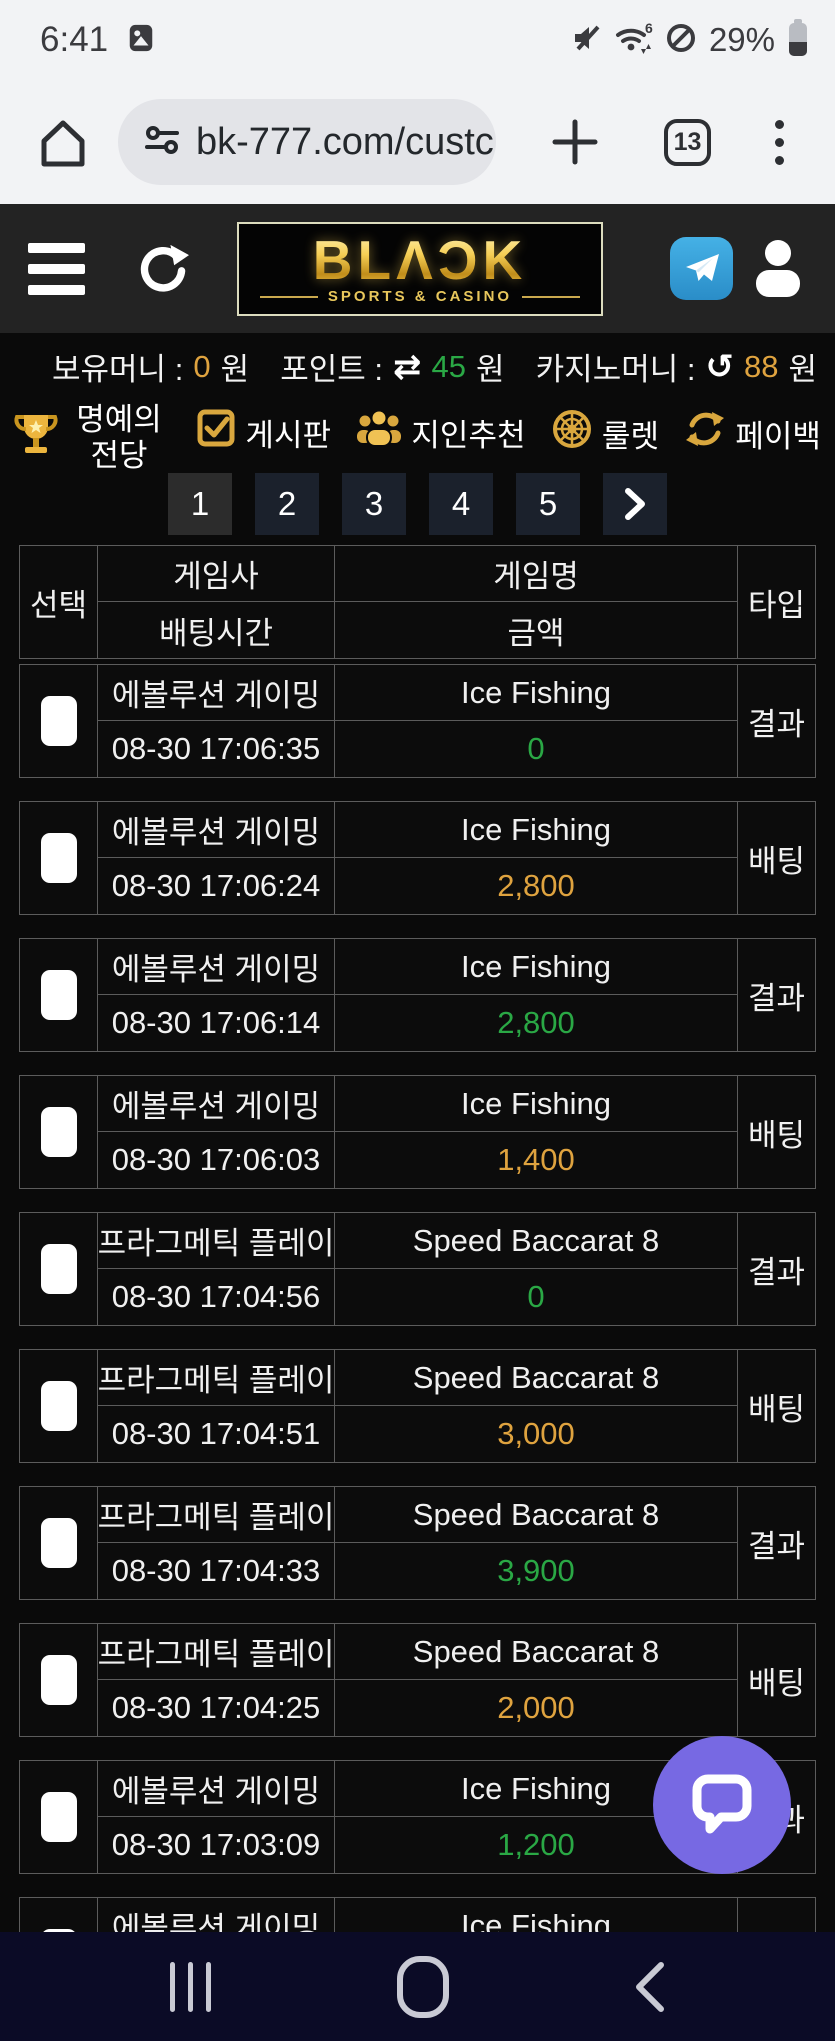 The height and width of the screenshot is (2041, 835). What do you see at coordinates (423, 1986) in the screenshot?
I see `home-button` at bounding box center [423, 1986].